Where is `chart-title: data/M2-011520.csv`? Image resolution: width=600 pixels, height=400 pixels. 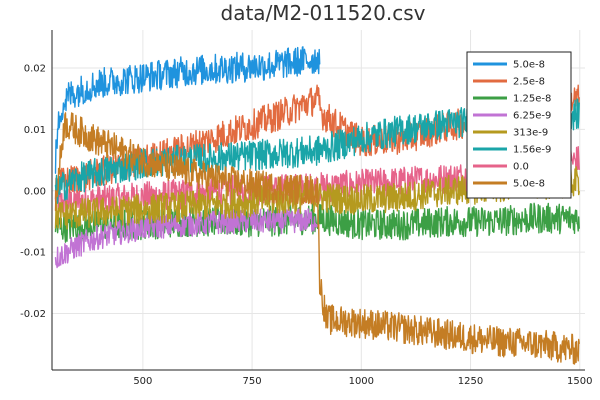 chart-title: data/M2-011520.csv is located at coordinates (323, 13).